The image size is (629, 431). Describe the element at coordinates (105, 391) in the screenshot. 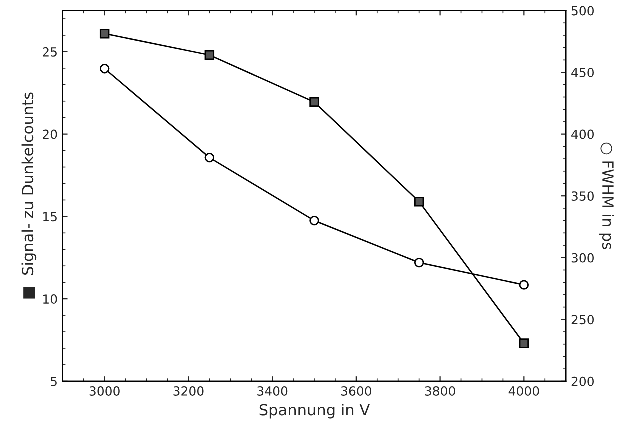

I see `x-tick-label: 3000` at that location.